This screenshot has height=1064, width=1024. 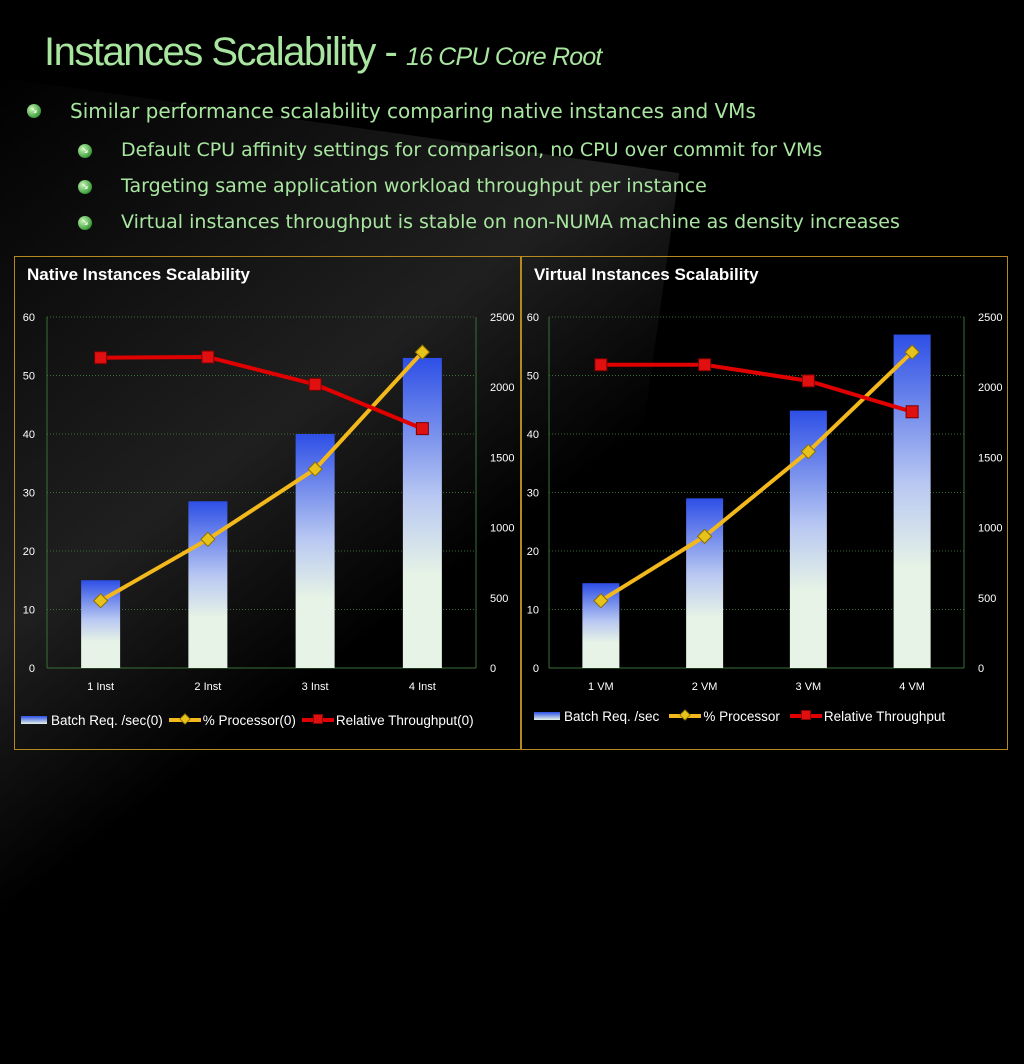 I want to click on x-tick-label: 2 Inst, so click(x=207, y=687).